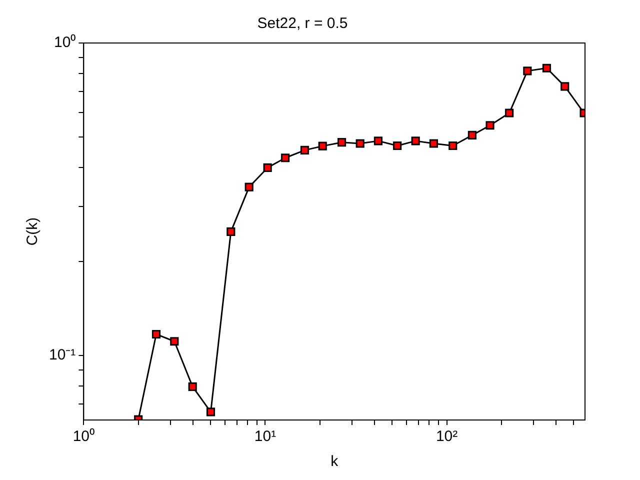 The width and height of the screenshot is (640, 480). I want to click on x-tick-label: 10¹, so click(265, 437).